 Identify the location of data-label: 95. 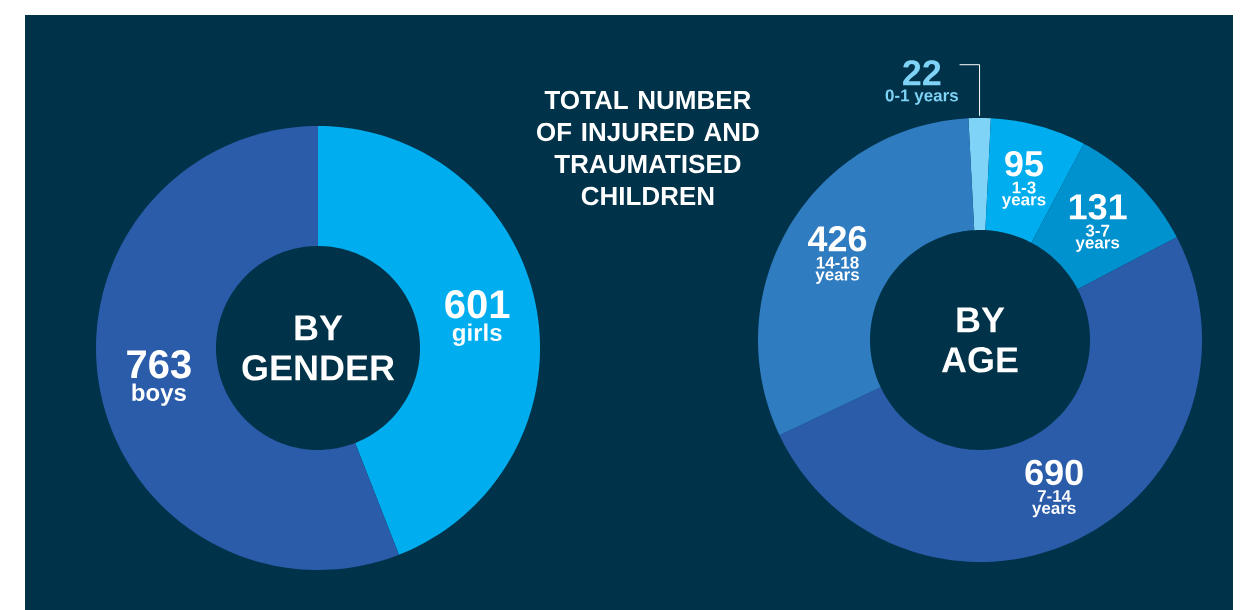
(1024, 164).